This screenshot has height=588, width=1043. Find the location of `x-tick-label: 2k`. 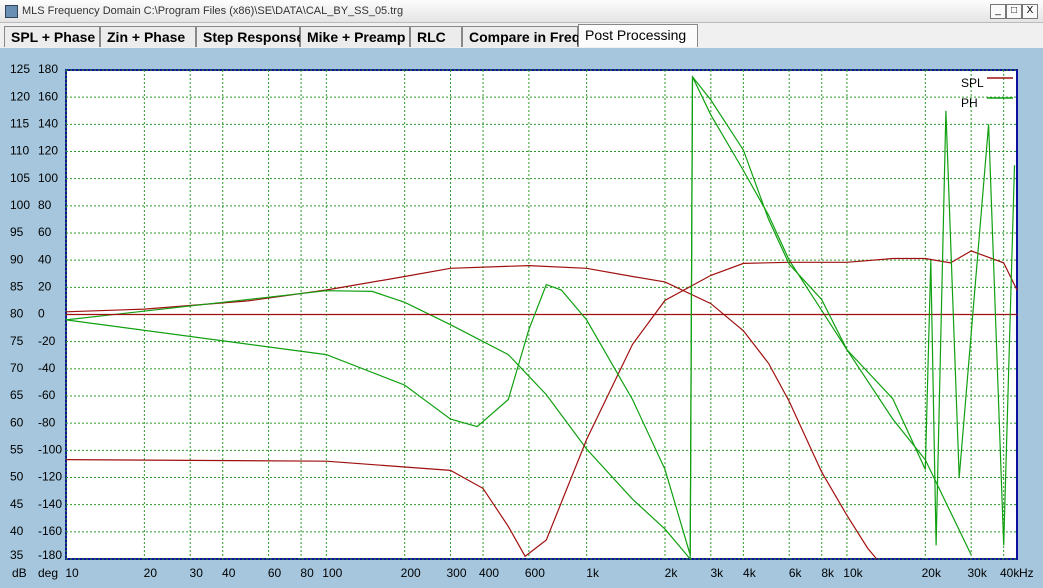

x-tick-label: 2k is located at coordinates (672, 573).